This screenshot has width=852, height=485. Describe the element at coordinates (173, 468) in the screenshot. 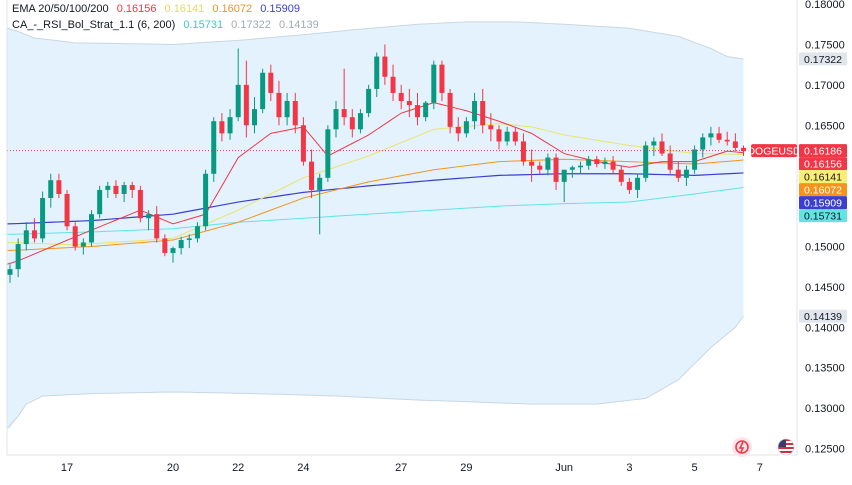

I see `x-tick-label: 20` at that location.